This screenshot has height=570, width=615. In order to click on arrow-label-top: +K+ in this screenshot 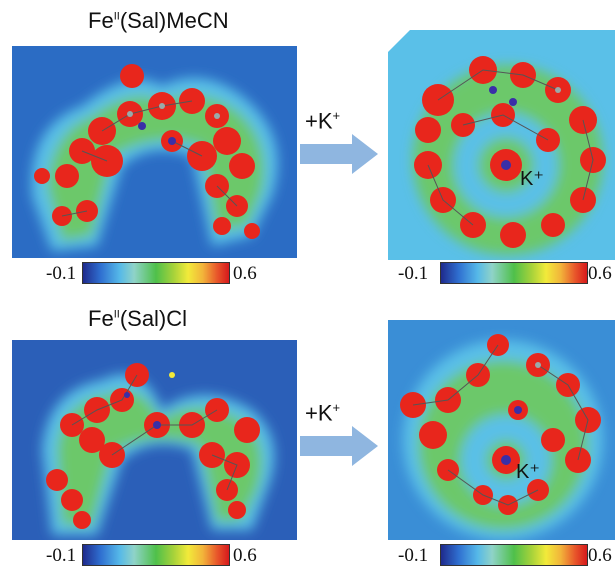, I will do `click(322, 121)`.